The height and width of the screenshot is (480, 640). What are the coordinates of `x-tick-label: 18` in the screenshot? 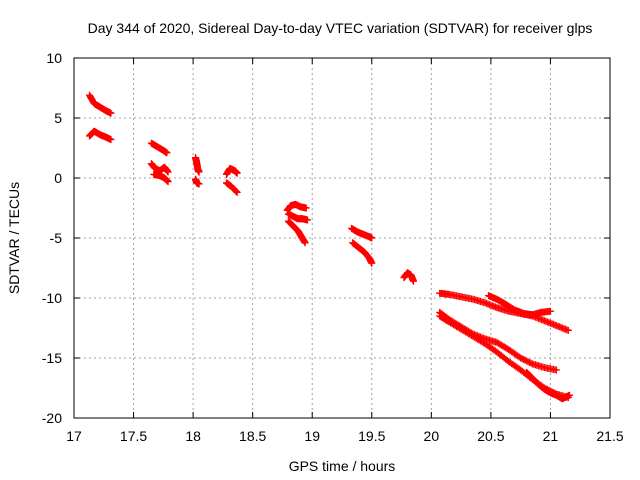 It's located at (193, 436).